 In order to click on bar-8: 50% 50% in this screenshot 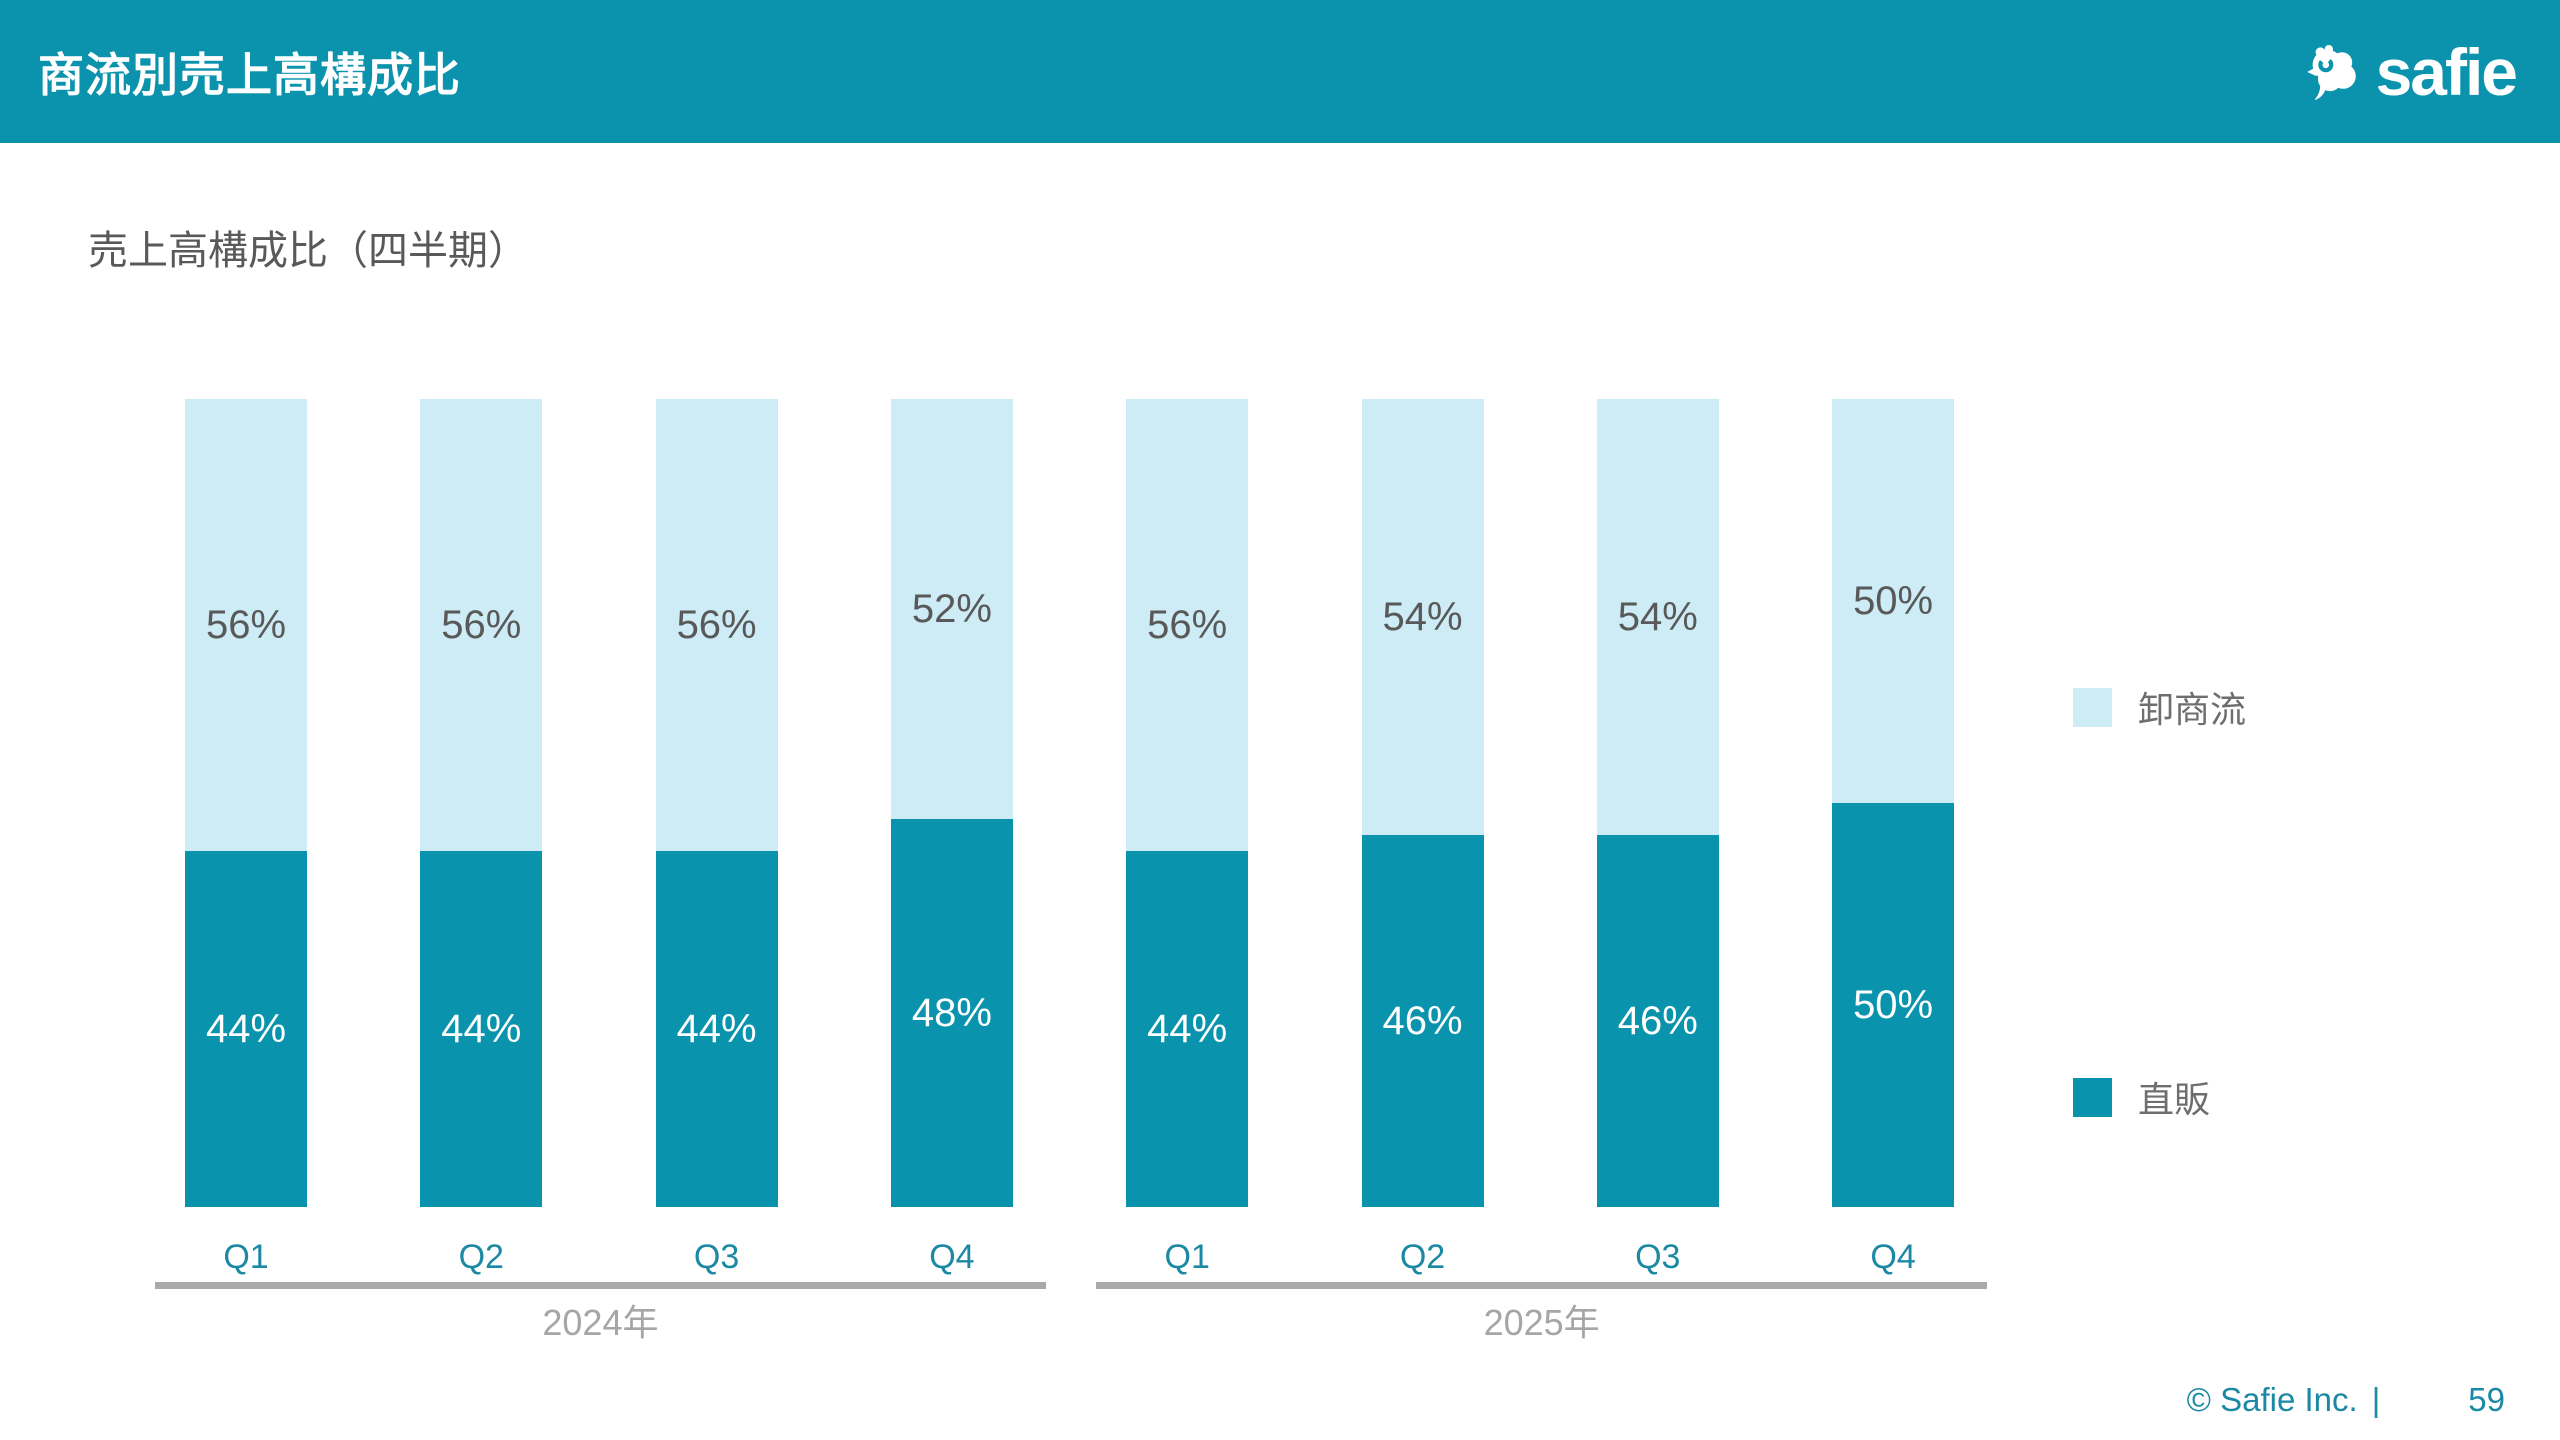, I will do `click(1893, 803)`.